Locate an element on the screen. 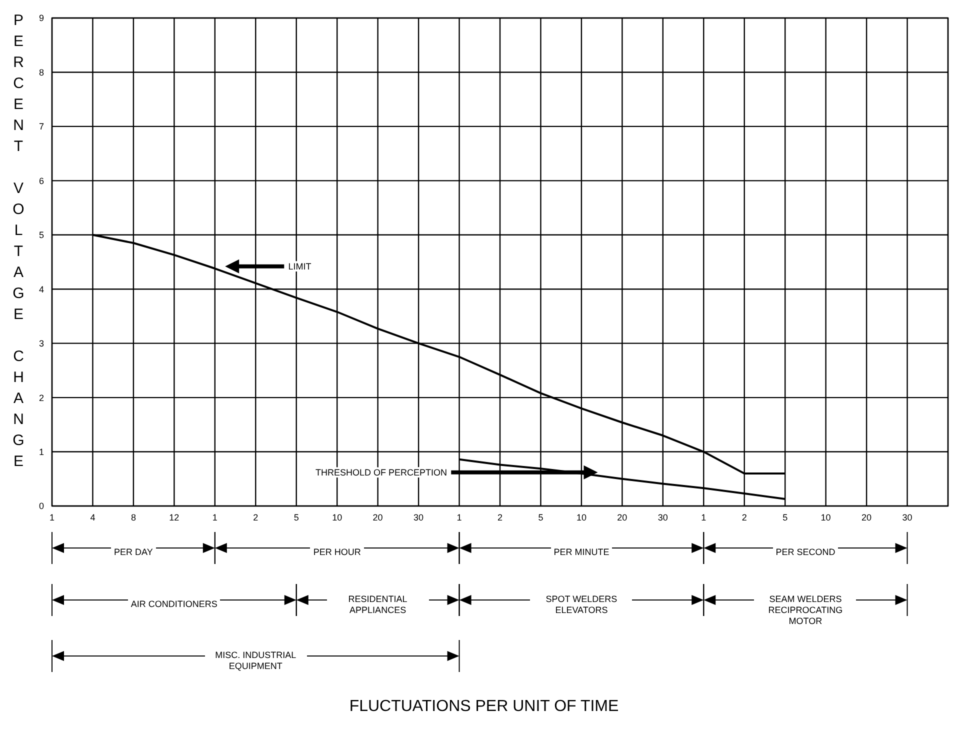 This screenshot has width=968, height=740. text: PER DAY is located at coordinates (133, 552).